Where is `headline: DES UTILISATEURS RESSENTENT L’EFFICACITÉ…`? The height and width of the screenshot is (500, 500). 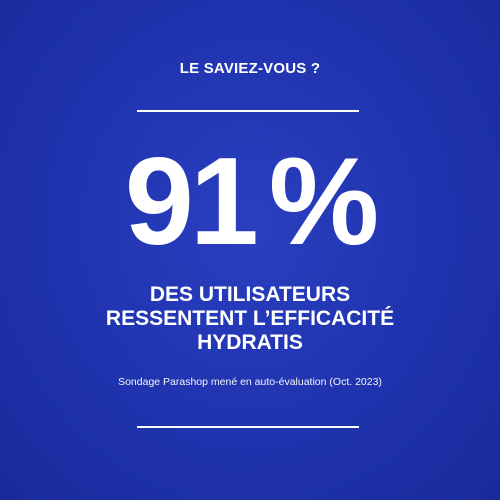
headline: DES UTILISATEURS RESSENTENT L’EFFICACITÉ… is located at coordinates (250, 319).